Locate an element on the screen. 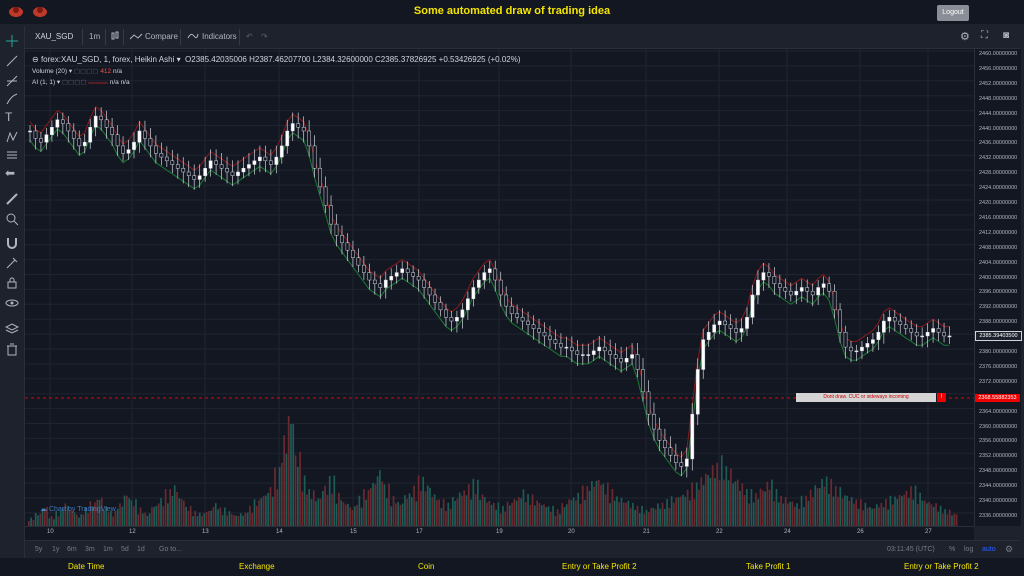 The image size is (1024, 576). camera-icon: ◙ is located at coordinates (1006, 35).